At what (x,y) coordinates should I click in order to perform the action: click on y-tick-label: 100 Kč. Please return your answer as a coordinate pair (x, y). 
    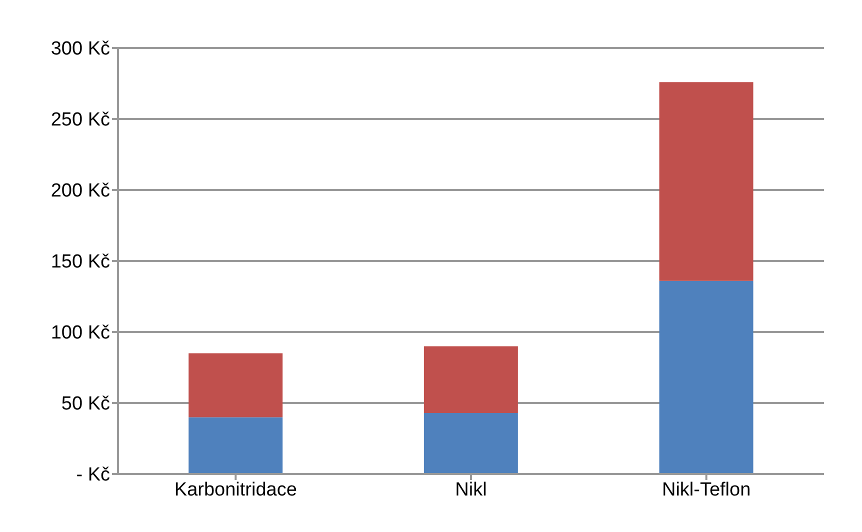
    Looking at the image, I should click on (80, 333).